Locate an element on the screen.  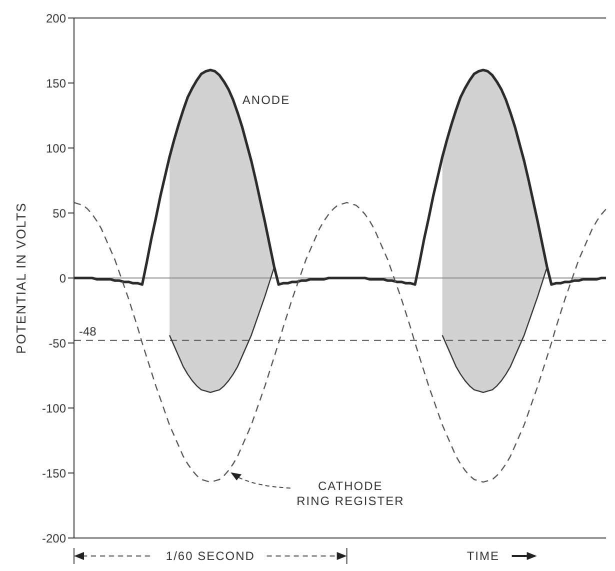
text: TIME is located at coordinates (483, 556).